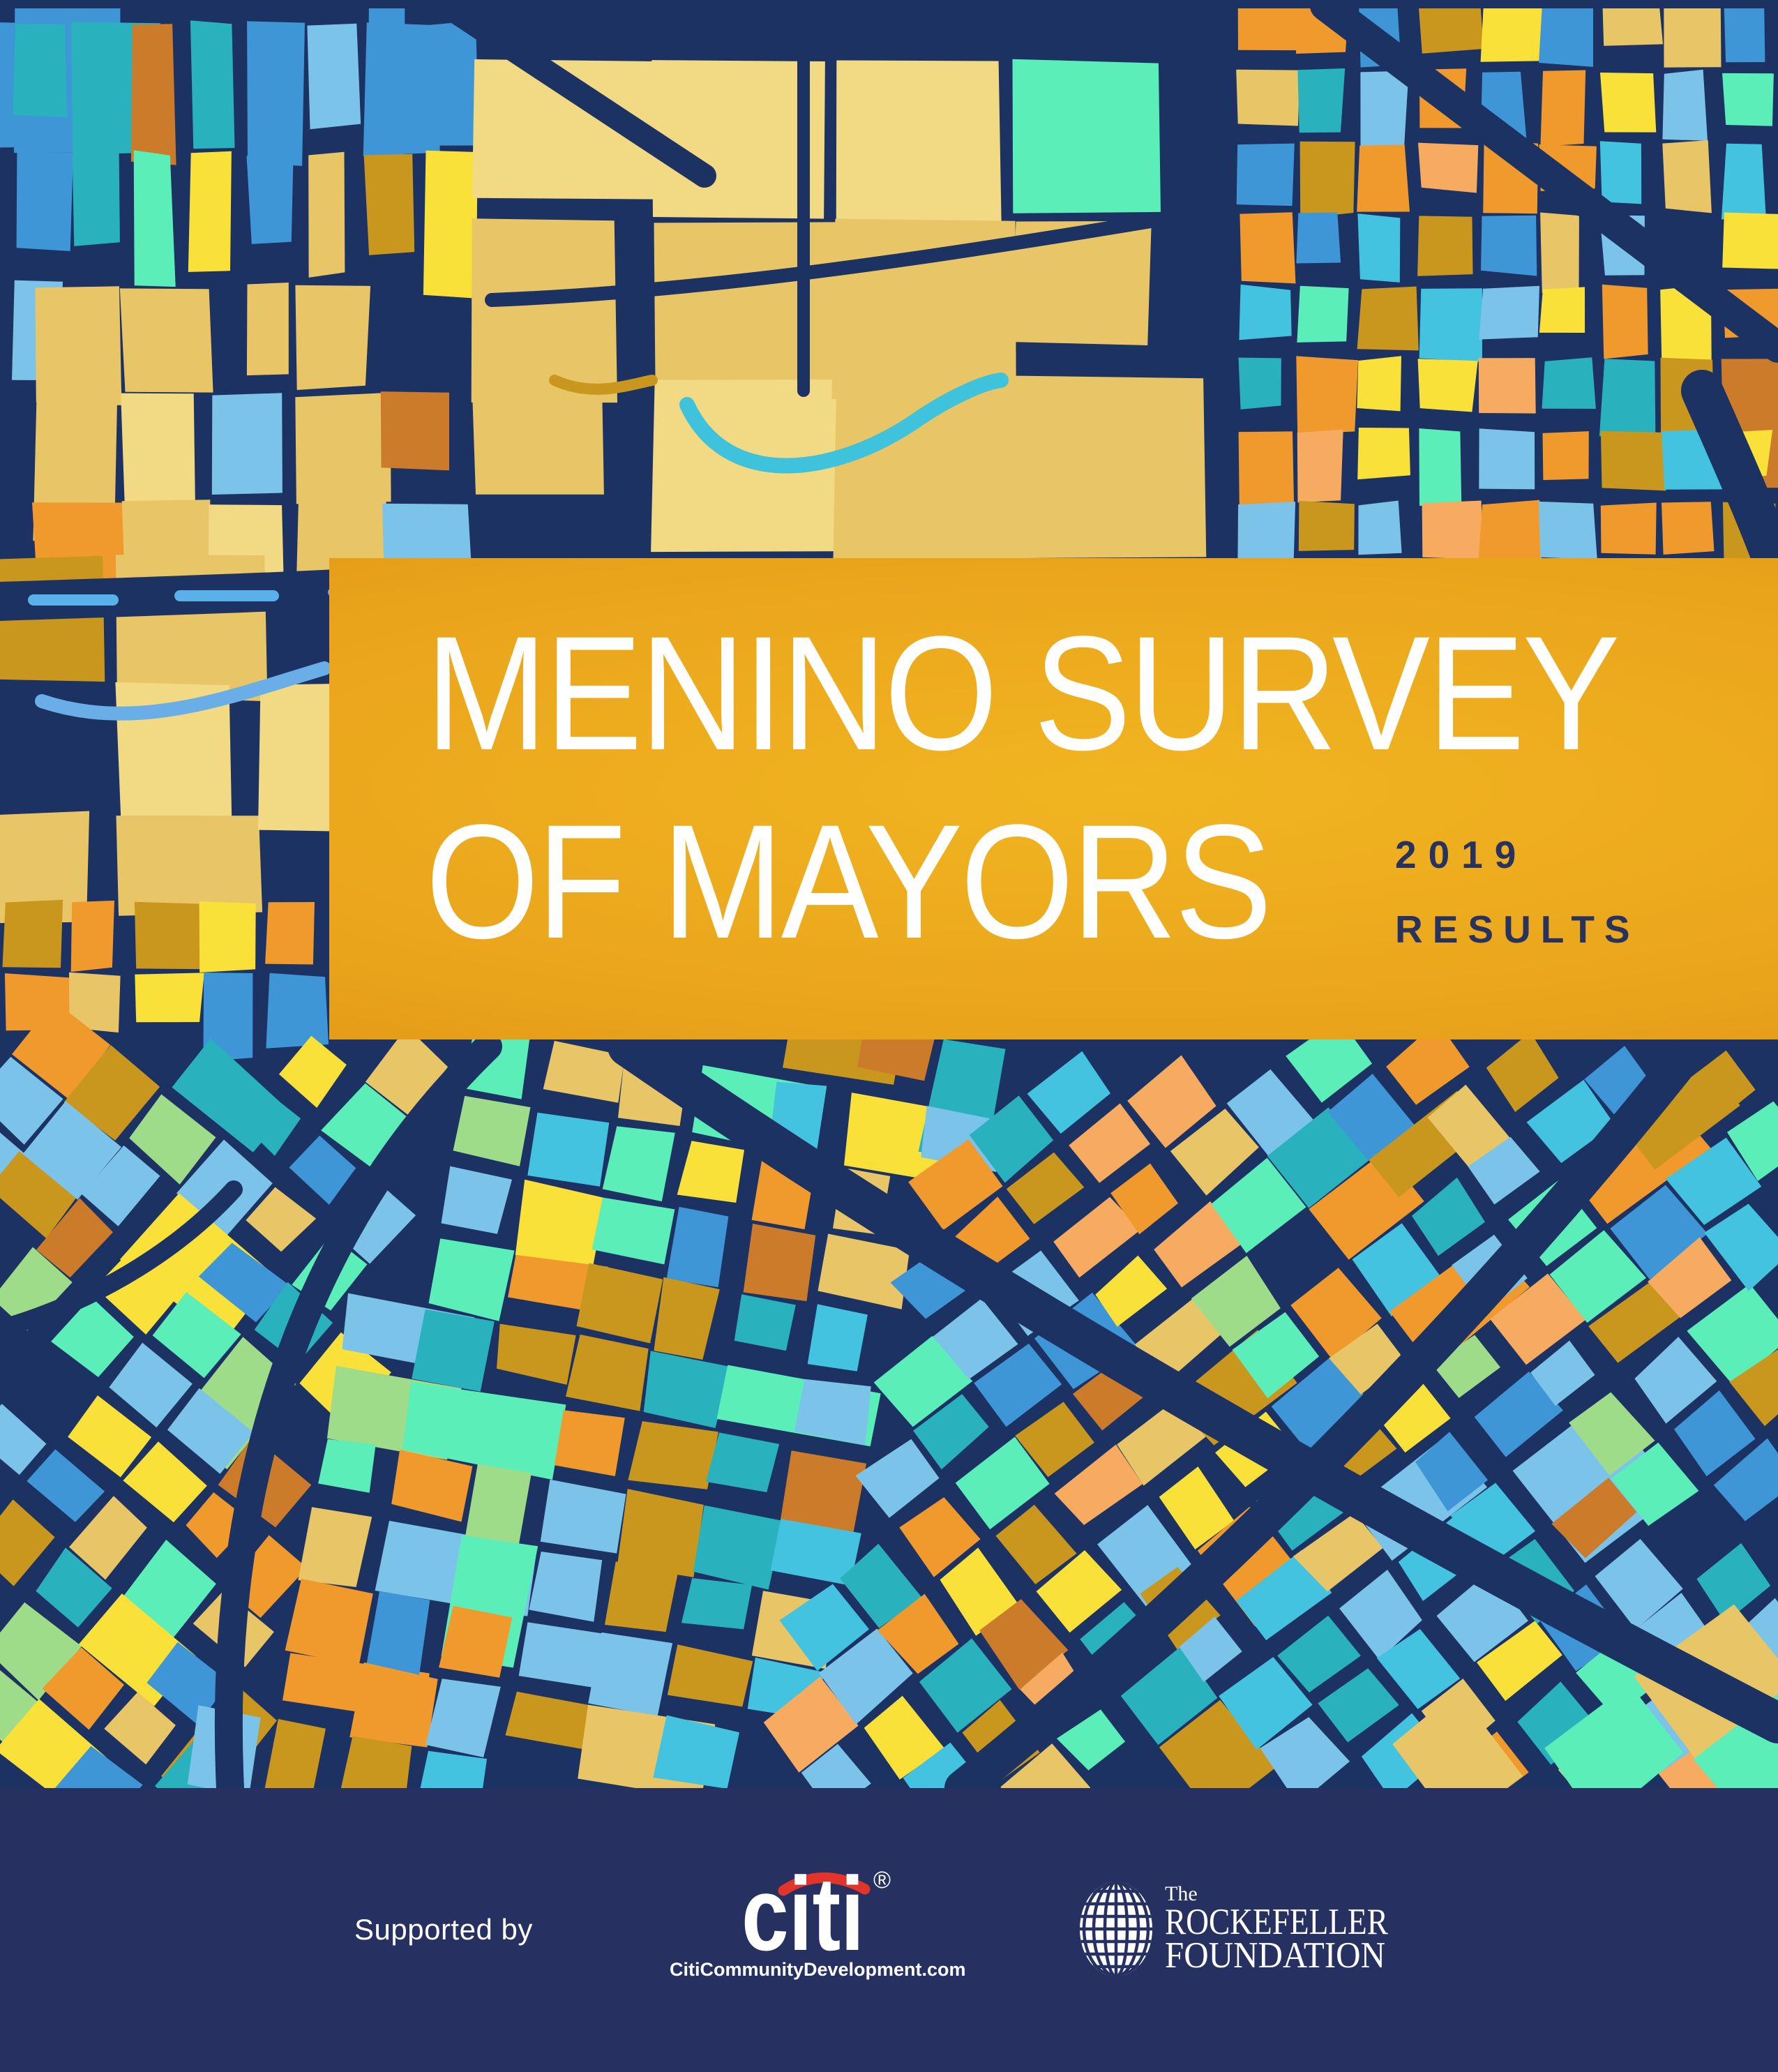 This screenshot has height=2072, width=1778. I want to click on rockefeller-name-line2: FOUNDATION, so click(1275, 1955).